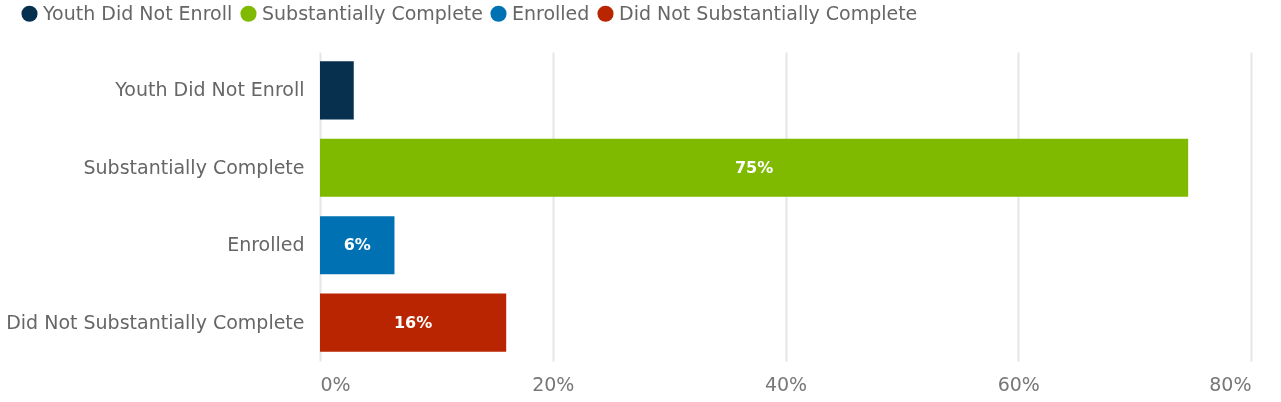  What do you see at coordinates (413, 322) in the screenshot?
I see `data-label: 16%` at bounding box center [413, 322].